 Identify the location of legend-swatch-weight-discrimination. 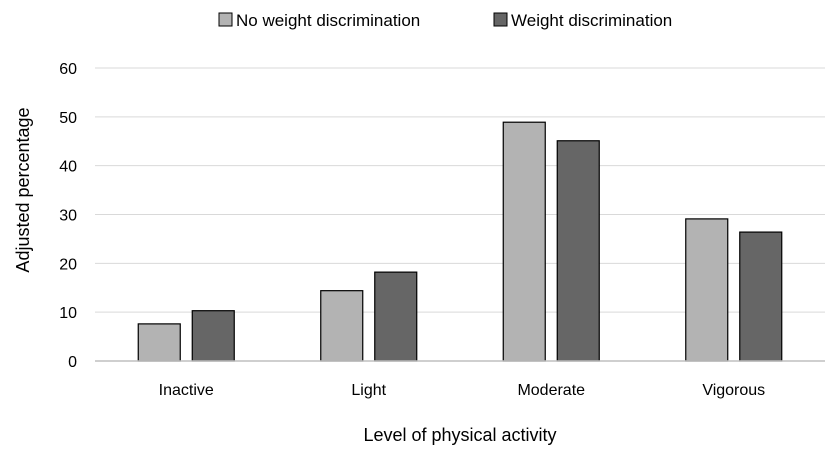
(500, 19).